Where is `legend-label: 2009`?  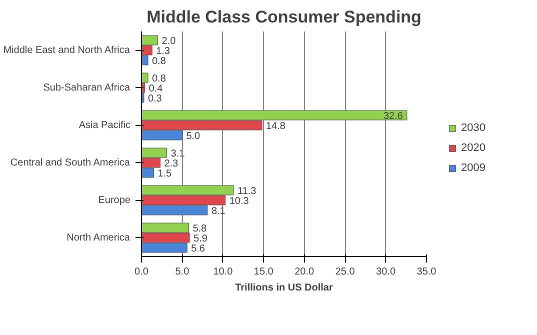 legend-label: 2009 is located at coordinates (473, 168).